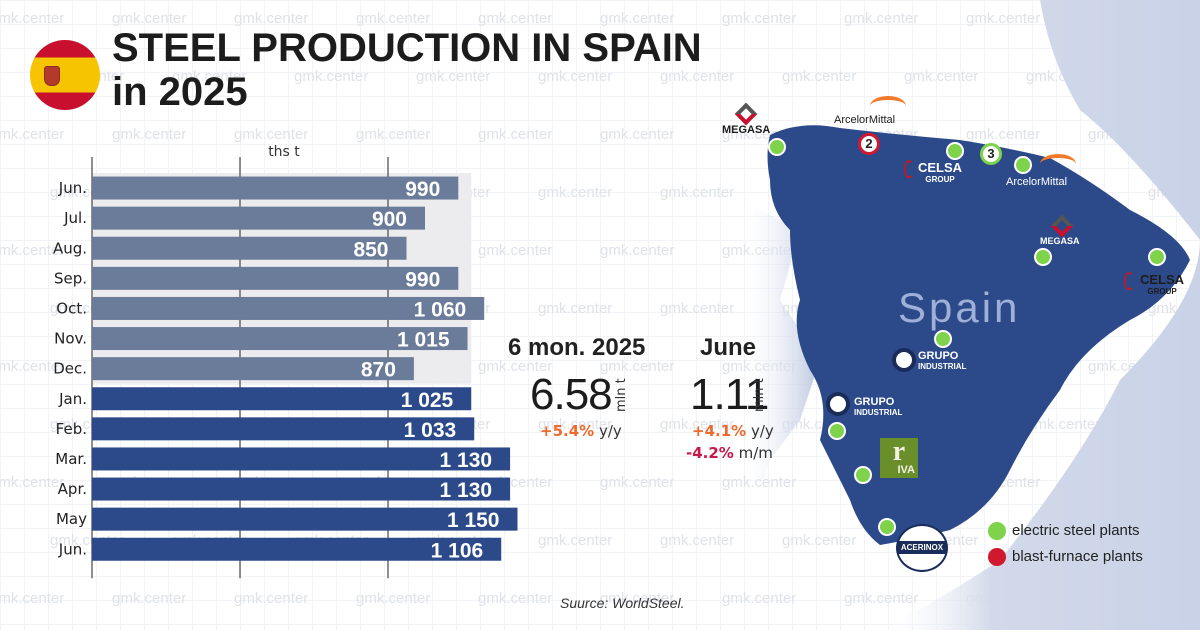  Describe the element at coordinates (52, 76) in the screenshot. I see `flag-crest` at that location.